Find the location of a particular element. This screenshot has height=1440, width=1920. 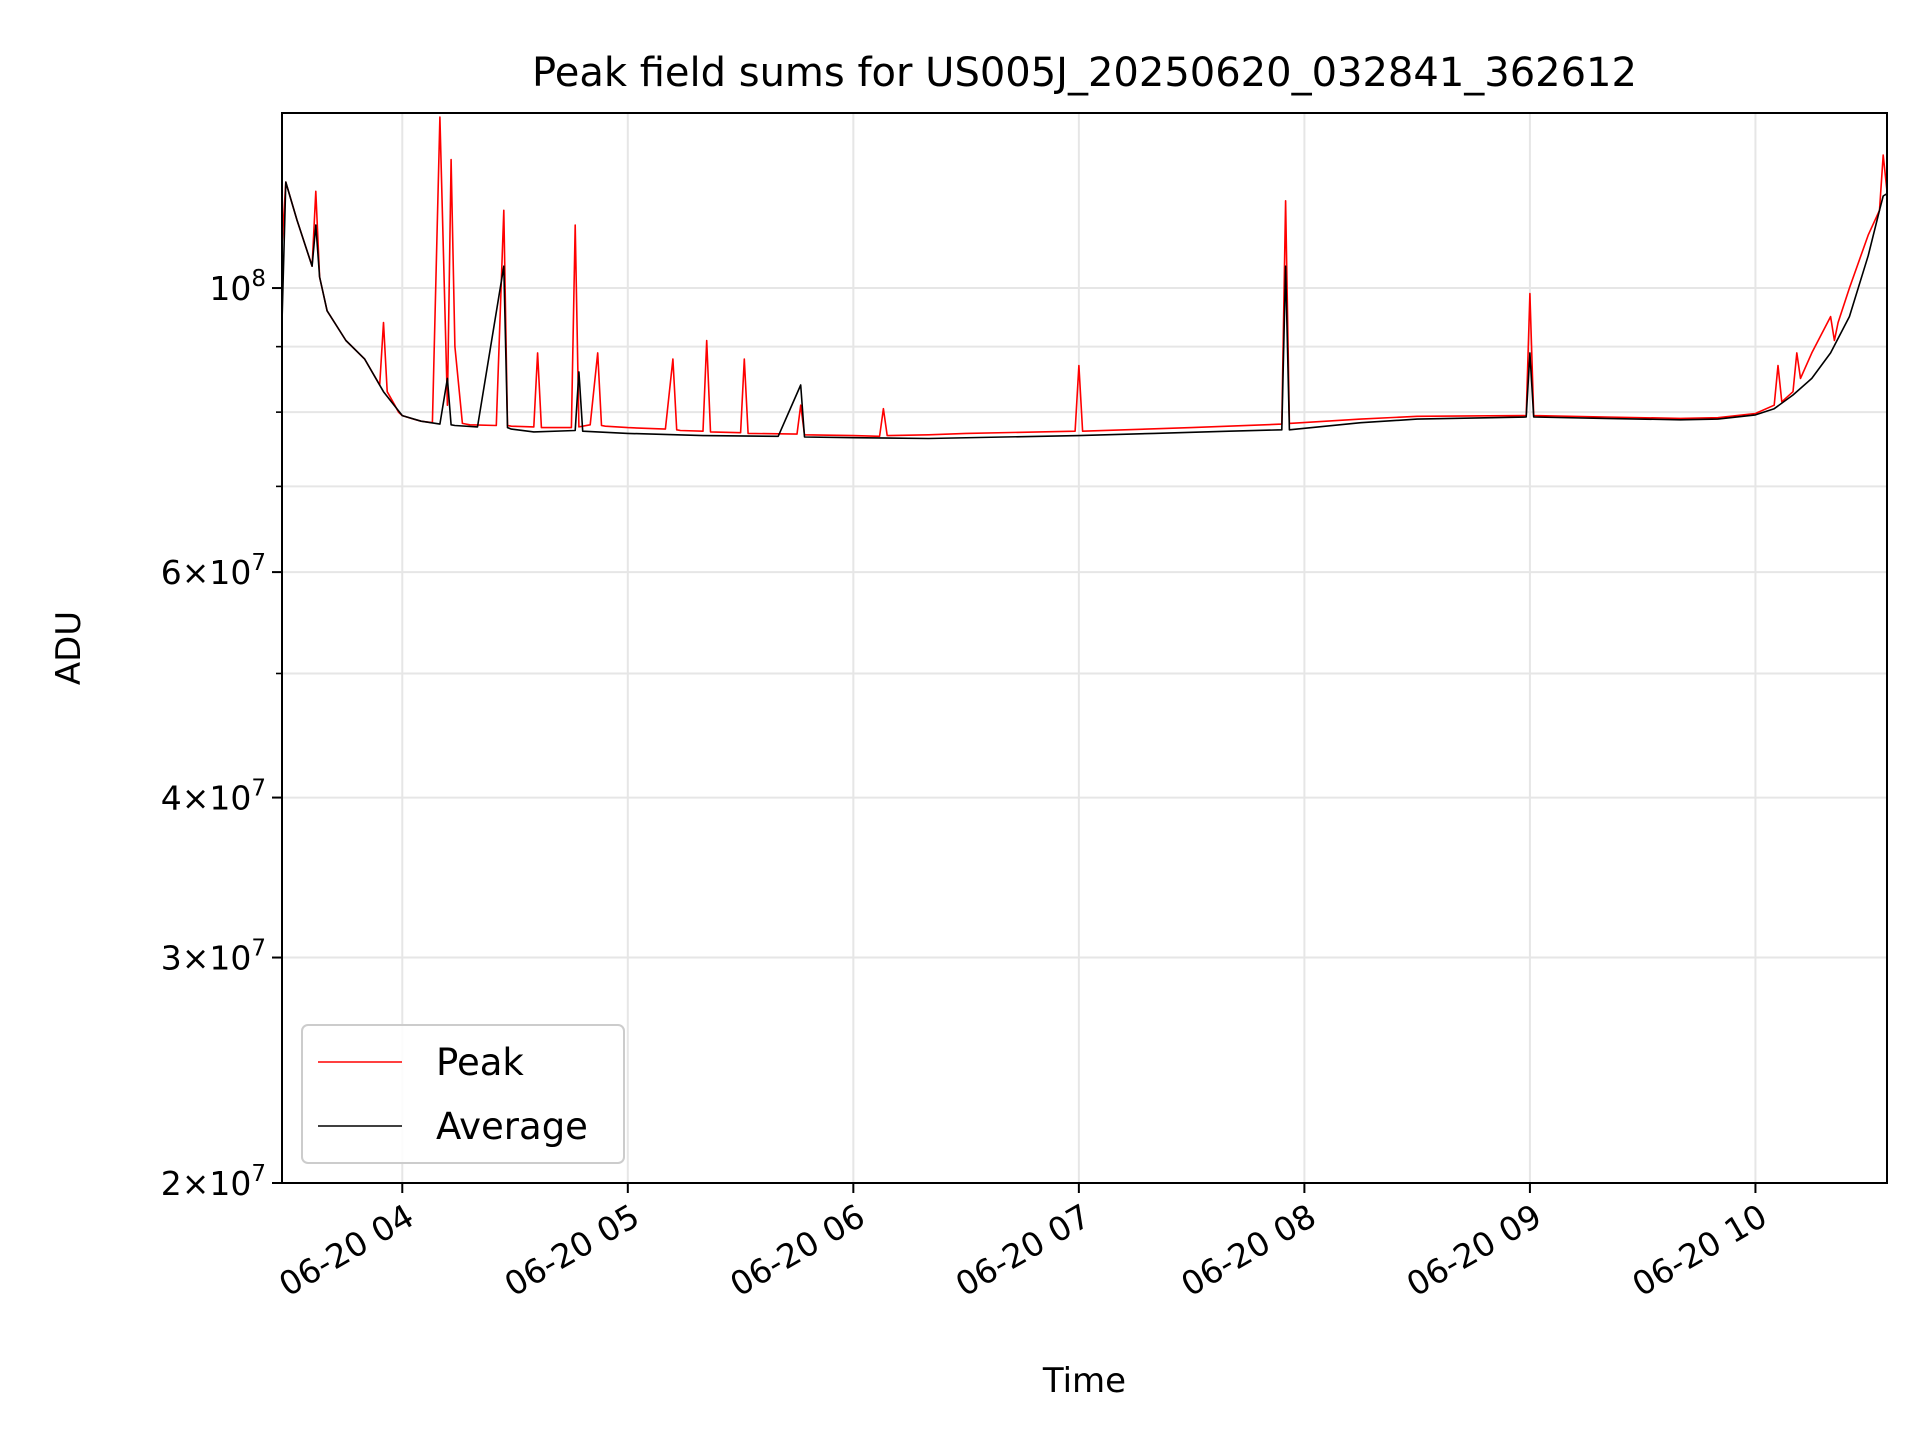

x-tick-label: 06-20 07 is located at coordinates (1023, 1250).